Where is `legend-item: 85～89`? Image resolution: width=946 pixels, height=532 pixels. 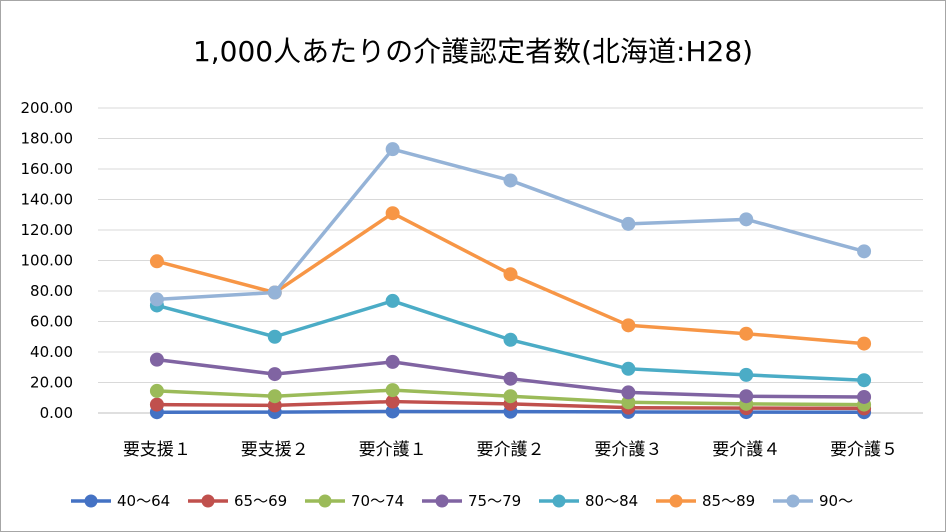
legend-item: 85～89 is located at coordinates (705, 501).